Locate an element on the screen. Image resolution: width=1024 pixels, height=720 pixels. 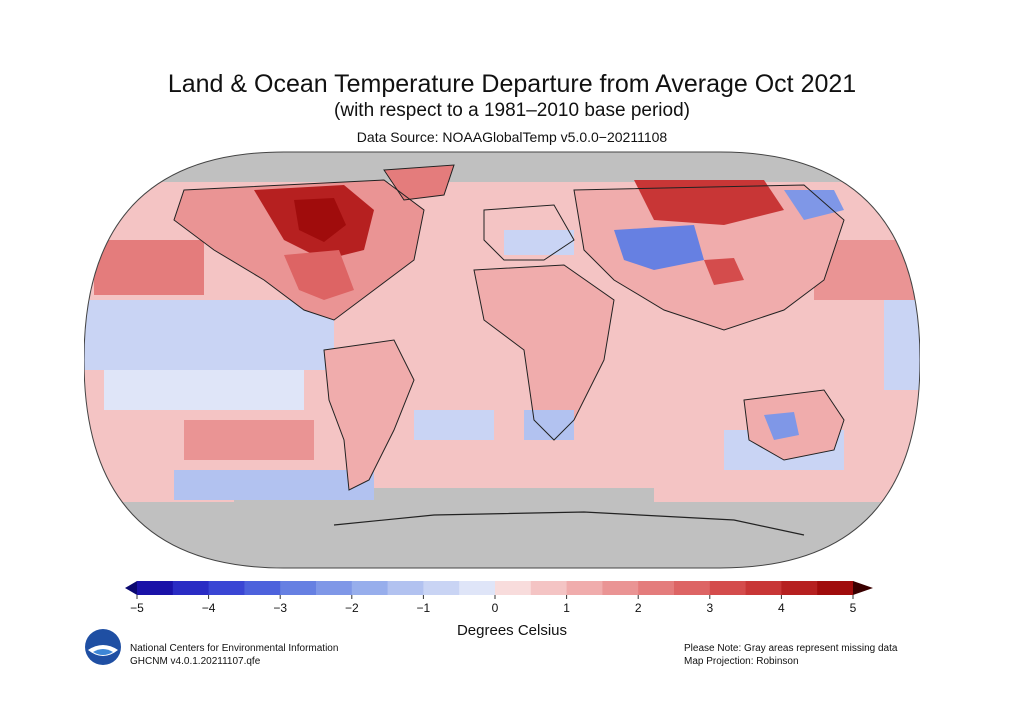
noaa-logo is located at coordinates (103, 647).